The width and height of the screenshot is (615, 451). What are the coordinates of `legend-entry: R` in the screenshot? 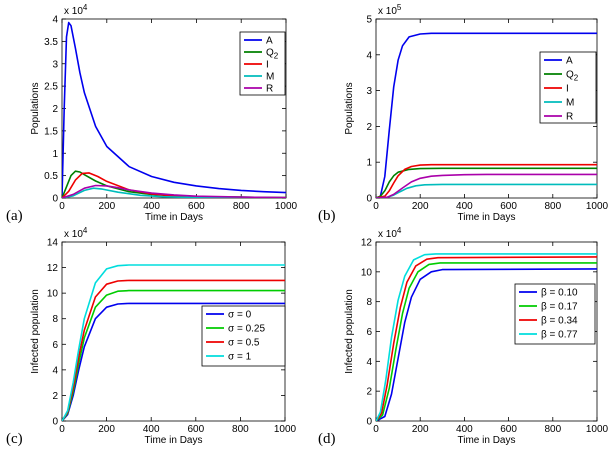 It's located at (269, 89).